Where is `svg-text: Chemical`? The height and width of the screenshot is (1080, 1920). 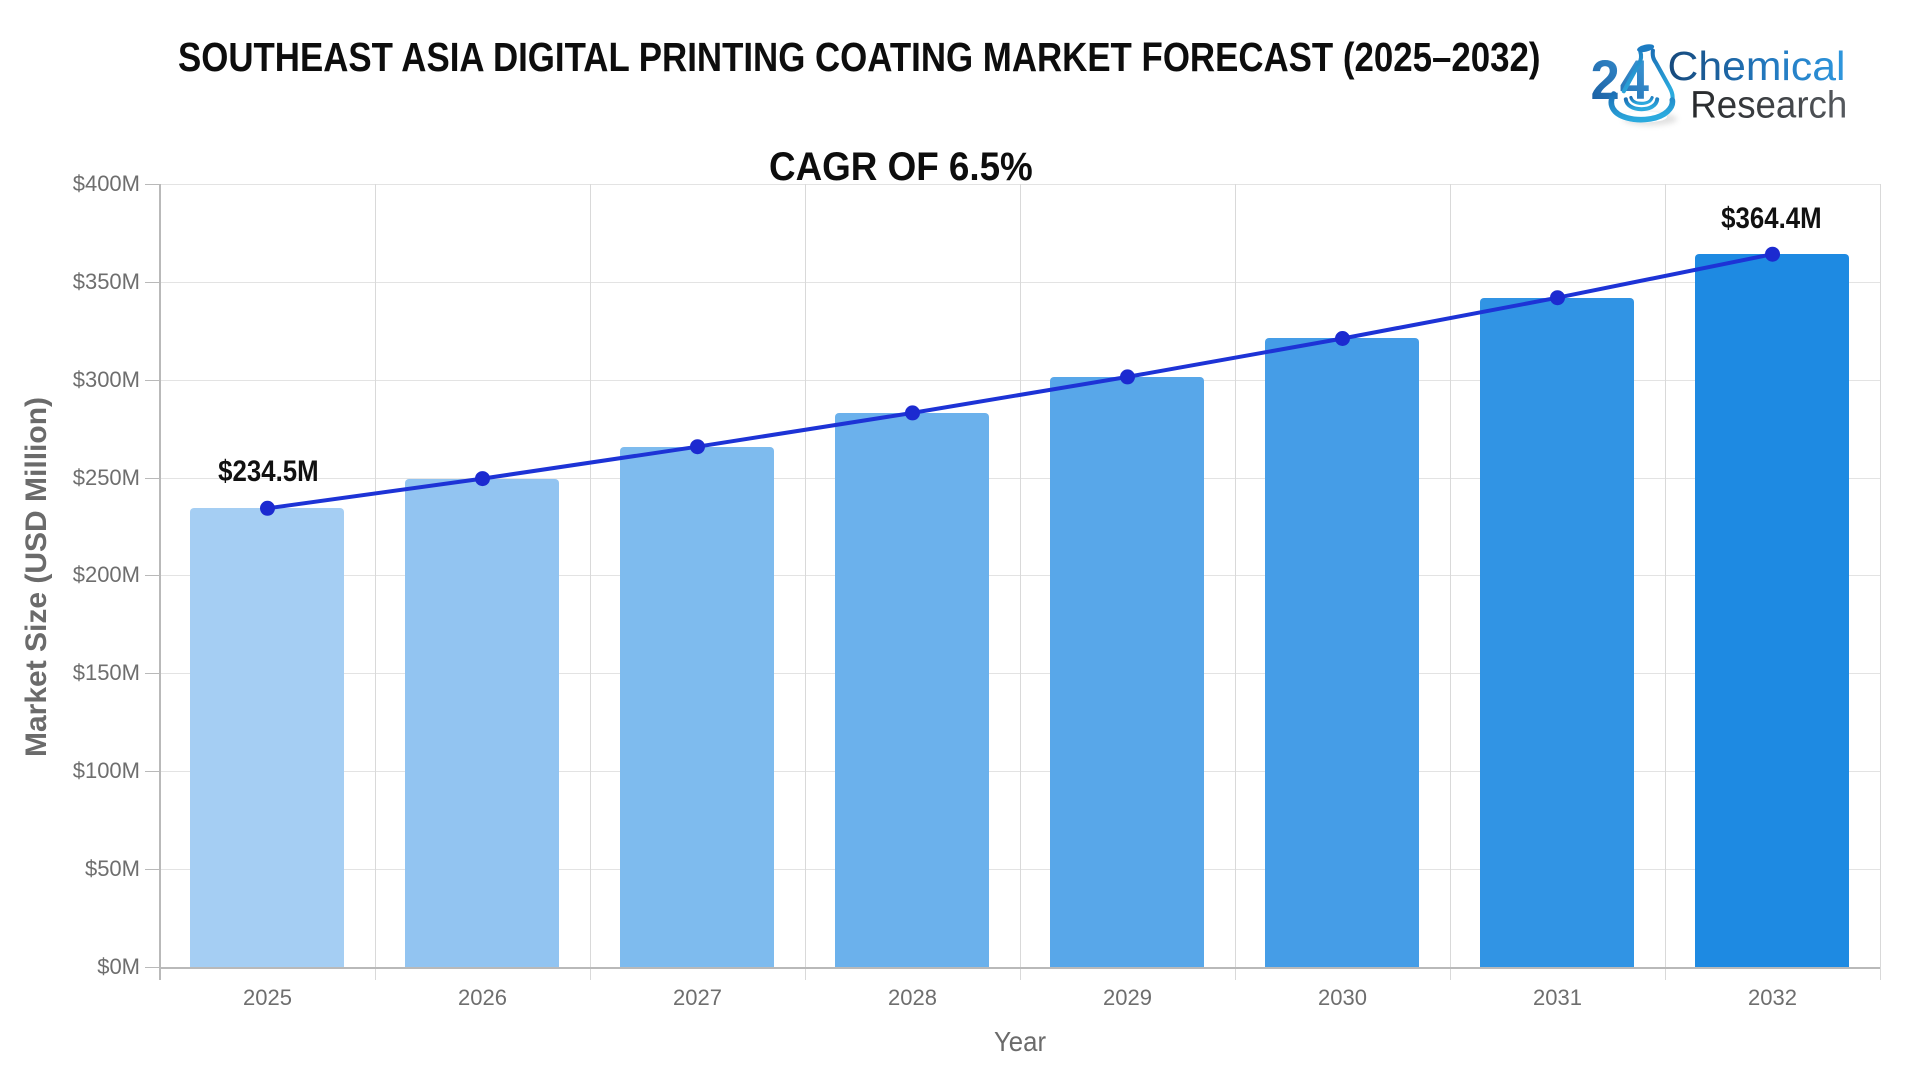
svg-text: Chemical is located at coordinates (1757, 66).